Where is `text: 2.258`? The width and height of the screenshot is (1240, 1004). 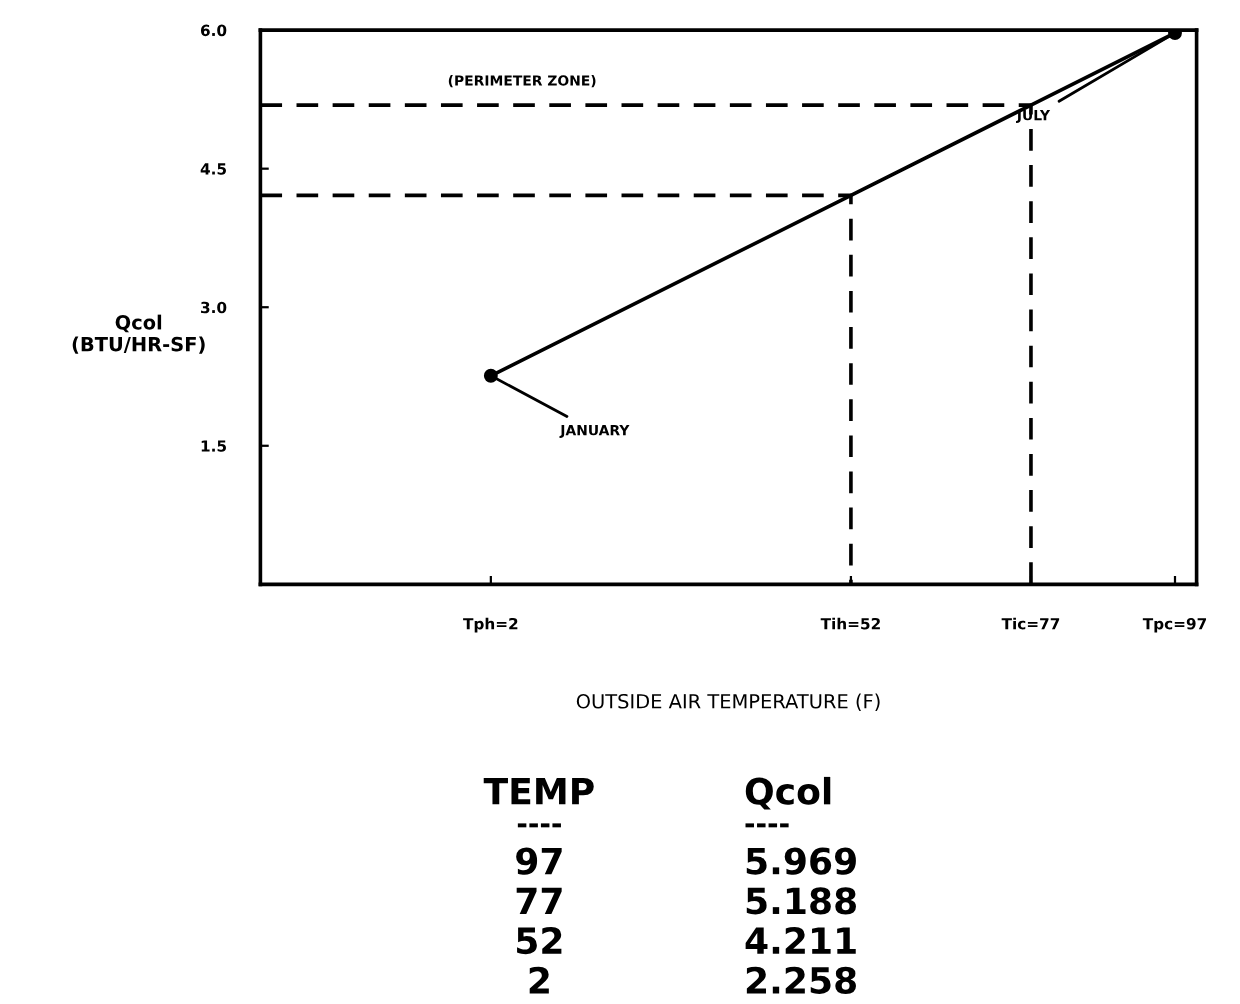
text: 2.258 is located at coordinates (801, 980).